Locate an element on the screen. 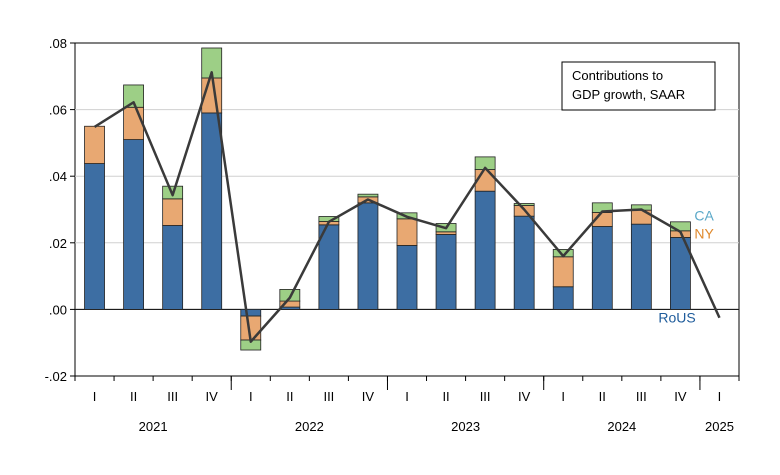 Image resolution: width=780 pixels, height=475 pixels. x-year-label: 2021 is located at coordinates (153, 426).